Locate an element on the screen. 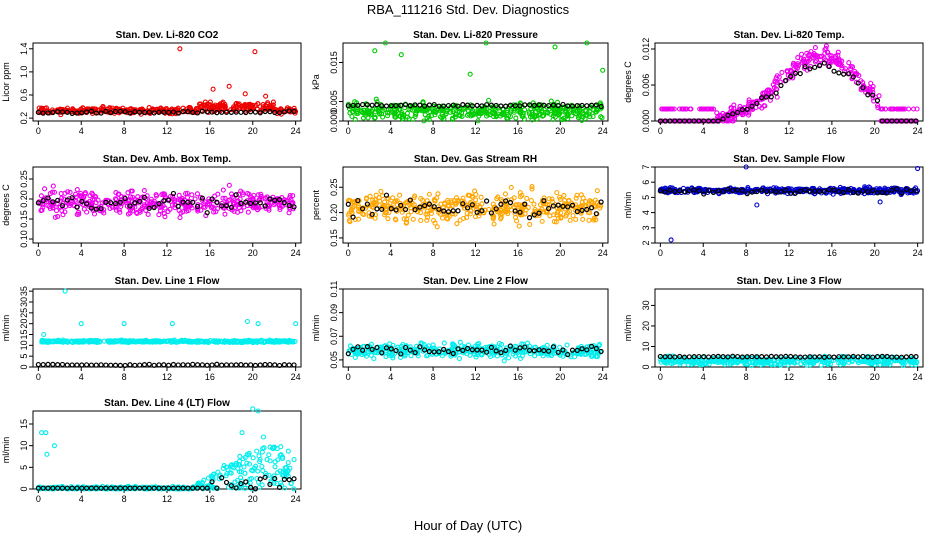 This screenshot has height=540, width=936. y-tick-label: 20 is located at coordinates (24, 324).